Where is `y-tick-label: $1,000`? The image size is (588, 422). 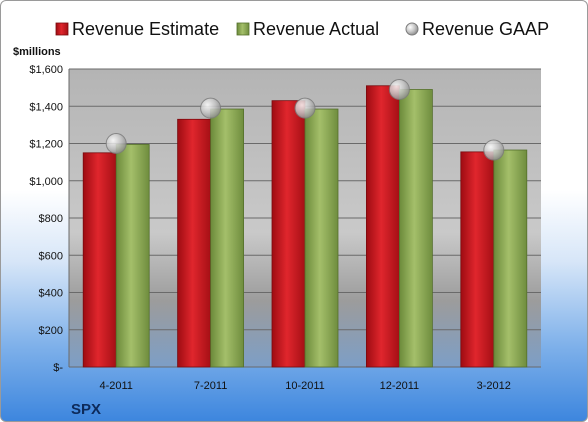 y-tick-label: $1,000 is located at coordinates (46, 182).